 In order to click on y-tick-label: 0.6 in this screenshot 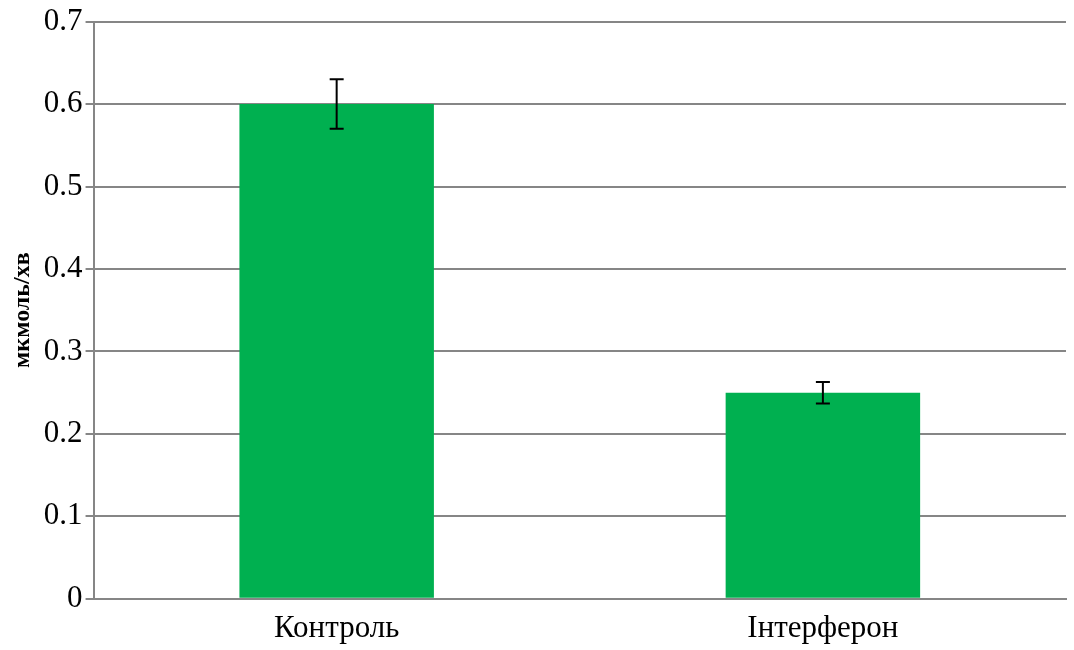, I will do `click(63, 102)`.